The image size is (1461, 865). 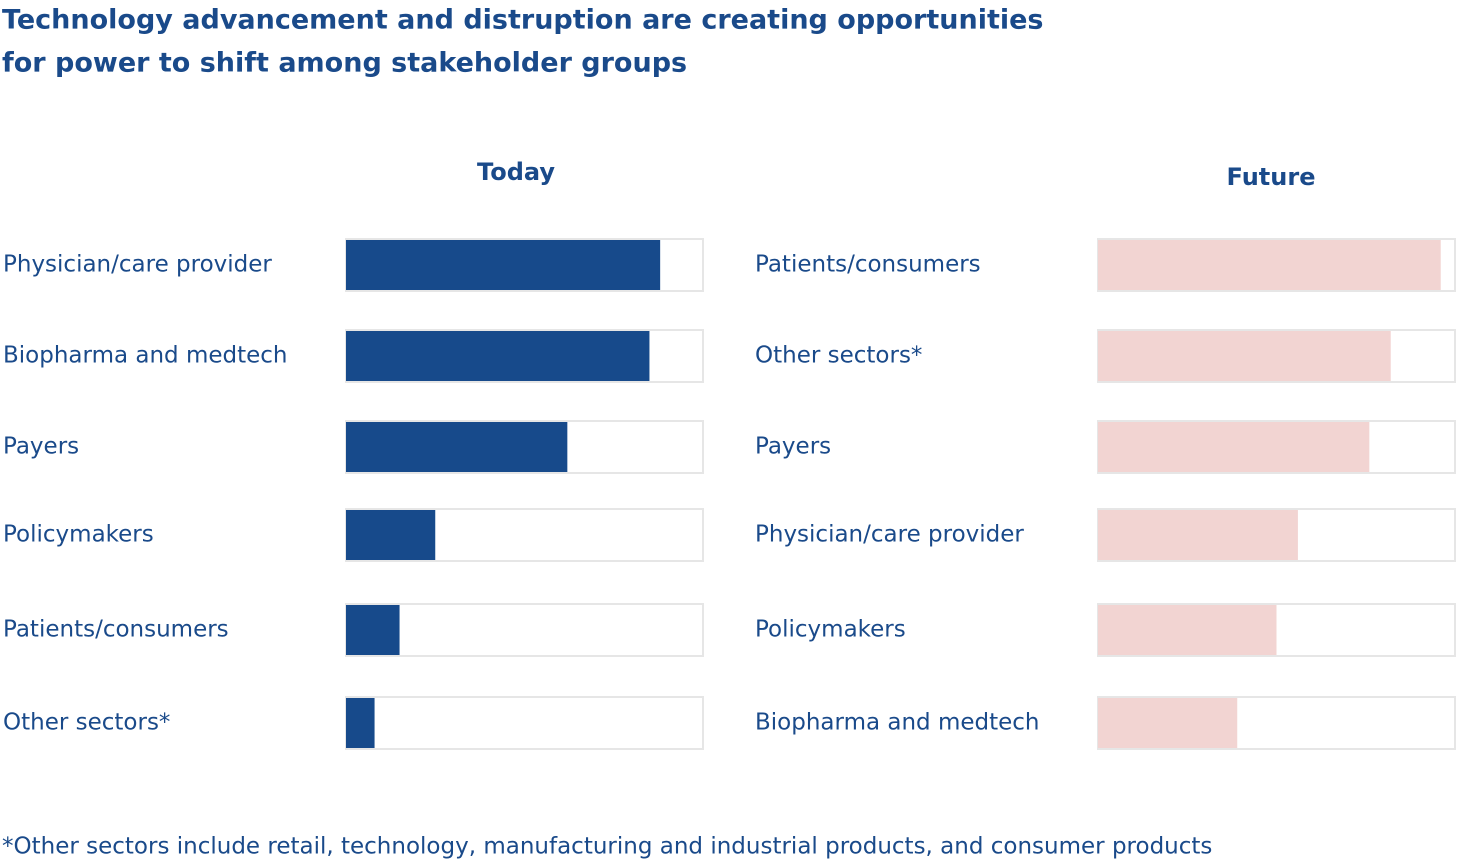 I want to click on panel-title: Future, so click(x=1271, y=177).